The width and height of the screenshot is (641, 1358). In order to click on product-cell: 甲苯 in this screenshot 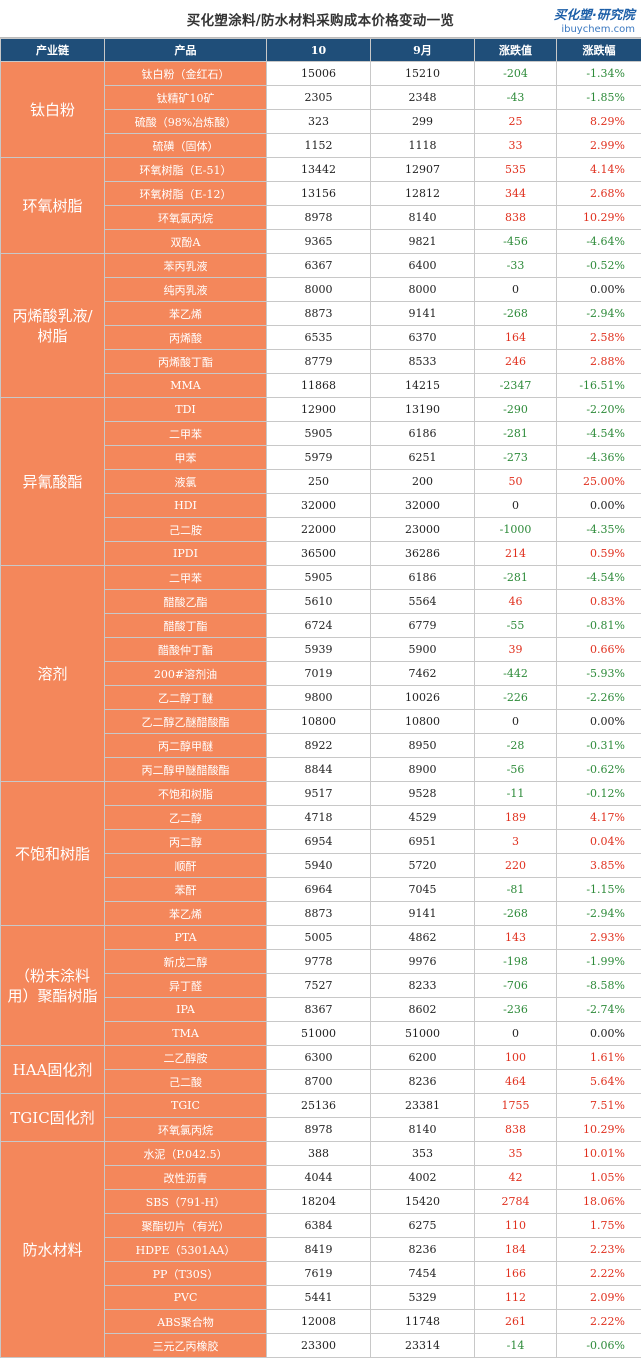, I will do `click(186, 458)`.